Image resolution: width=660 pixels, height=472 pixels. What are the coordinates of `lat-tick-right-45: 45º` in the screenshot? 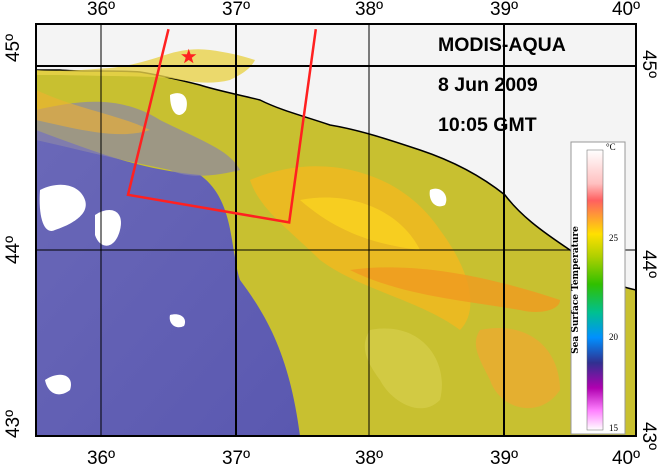 It's located at (648, 64).